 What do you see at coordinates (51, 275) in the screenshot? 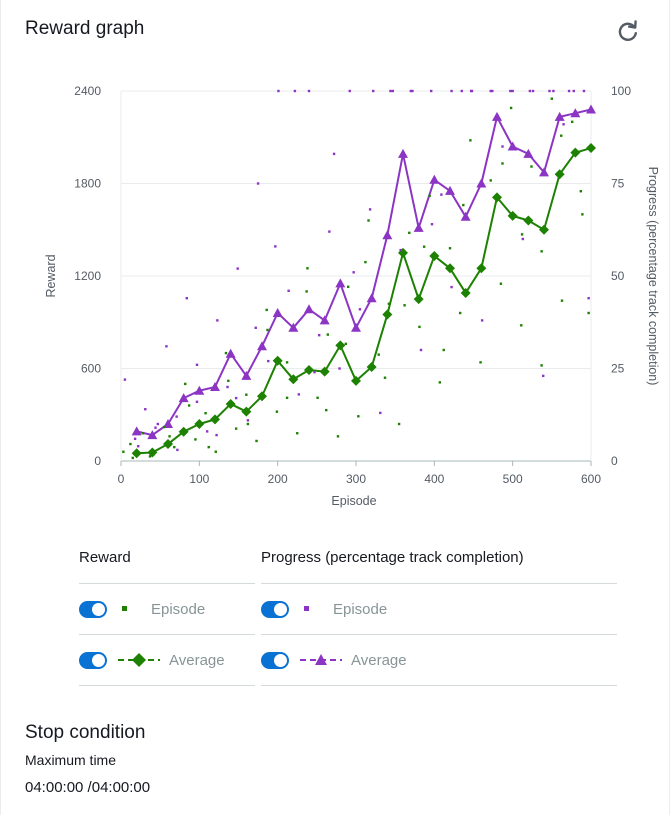
I see `y-axis-title-left: Reward` at bounding box center [51, 275].